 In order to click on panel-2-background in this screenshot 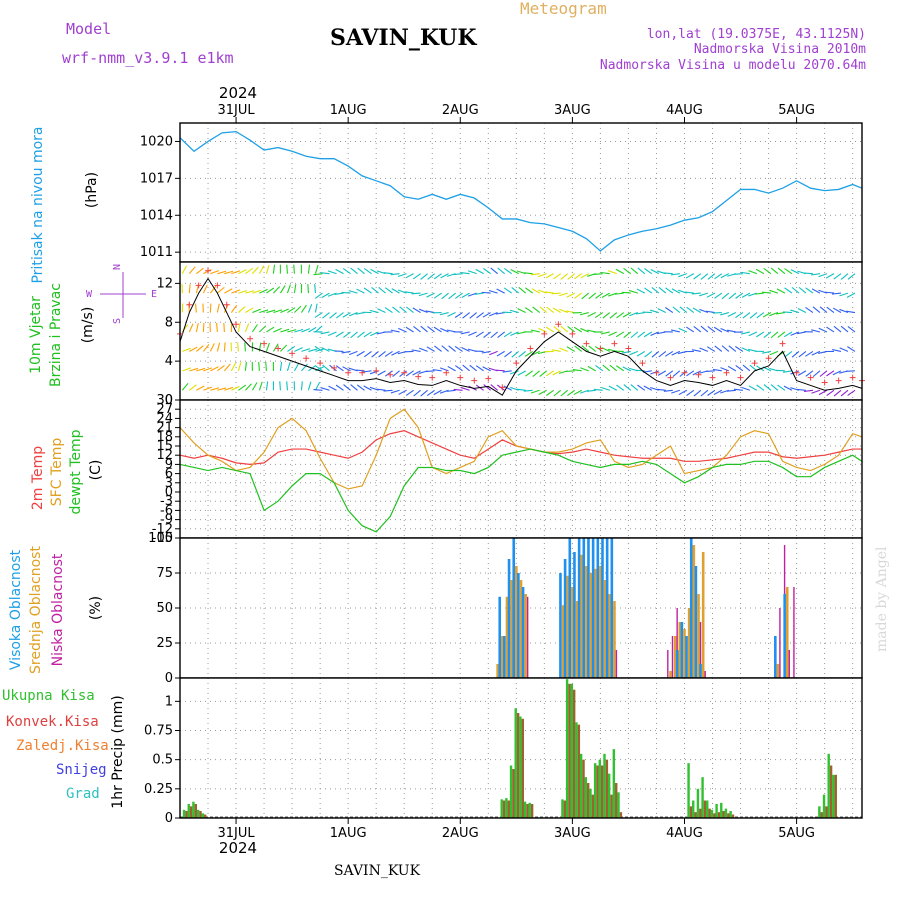, I will do `click(521, 469)`.